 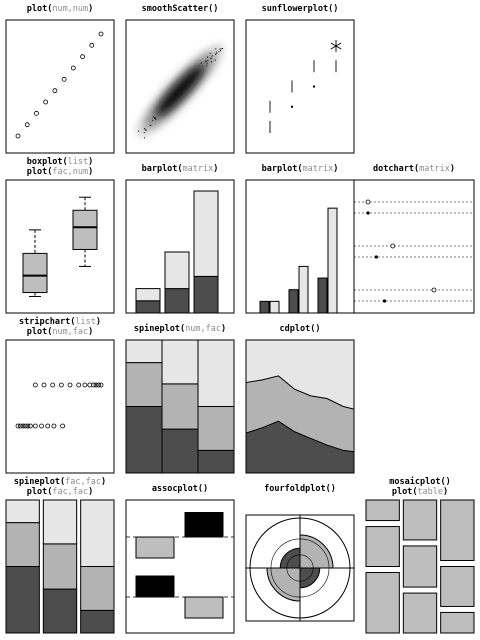 What do you see at coordinates (83, 482) in the screenshot?
I see `title-args: fac,fac` at bounding box center [83, 482].